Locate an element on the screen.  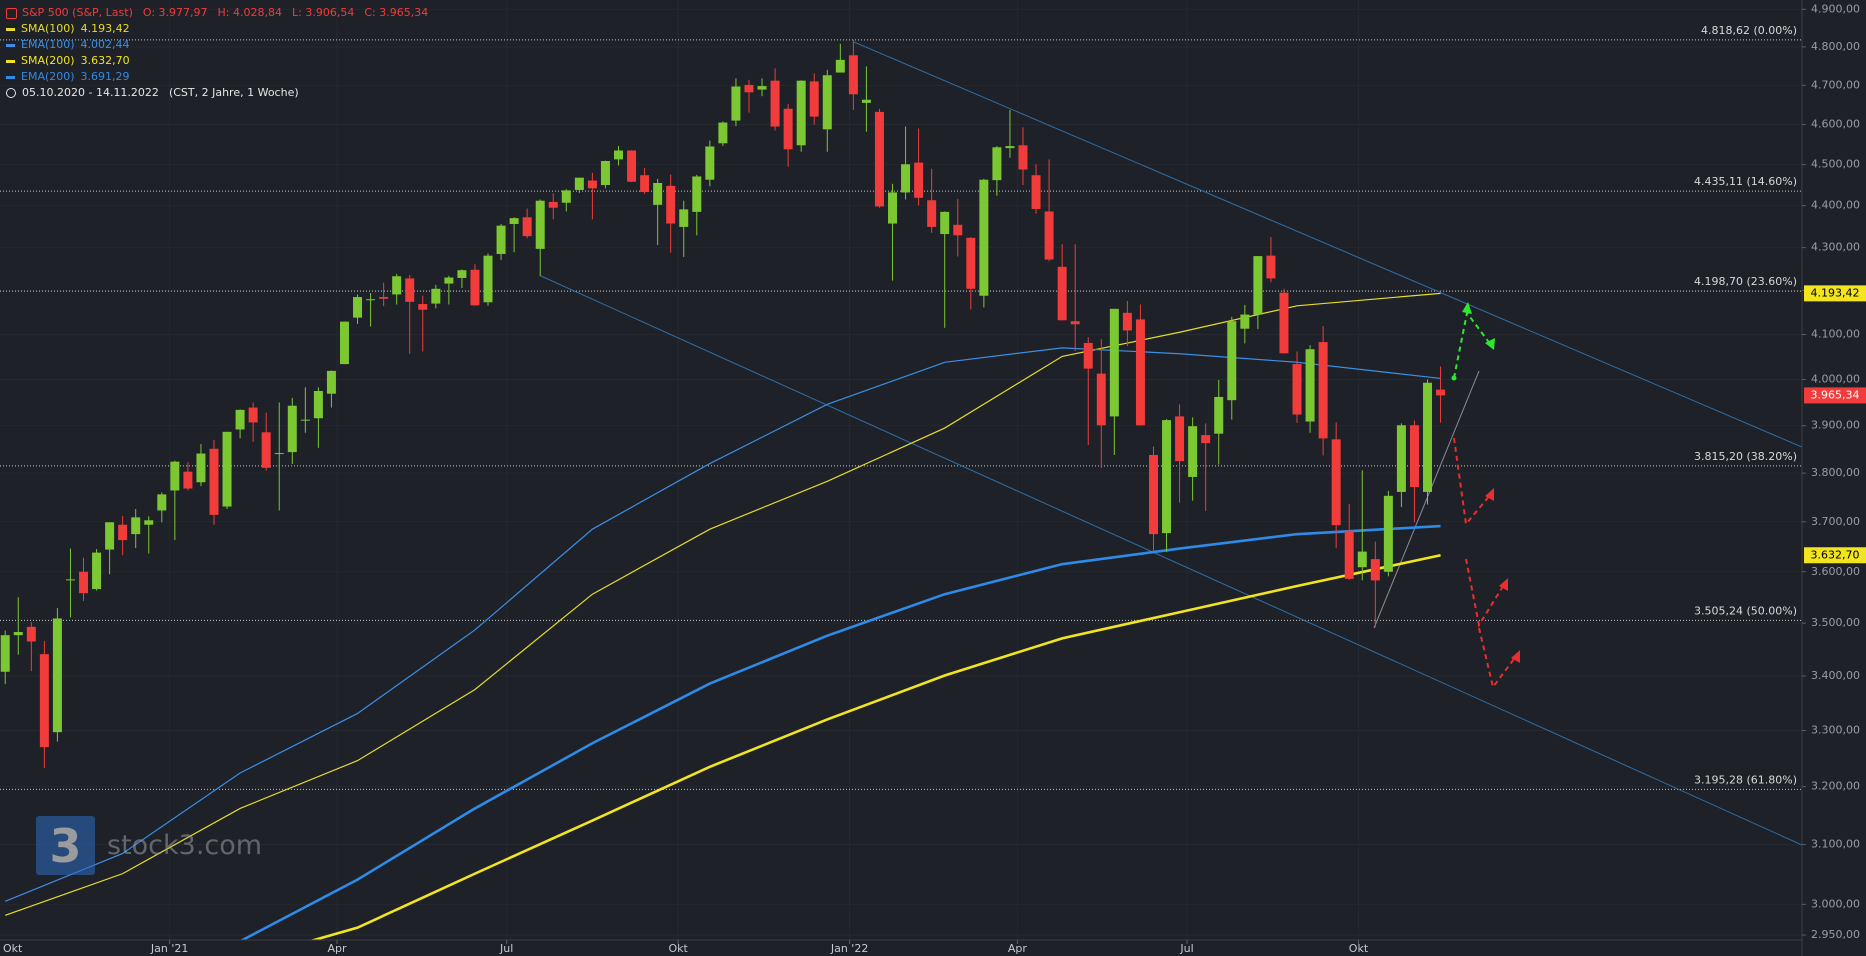
legend-label: EMA(200) is located at coordinates (48, 76).